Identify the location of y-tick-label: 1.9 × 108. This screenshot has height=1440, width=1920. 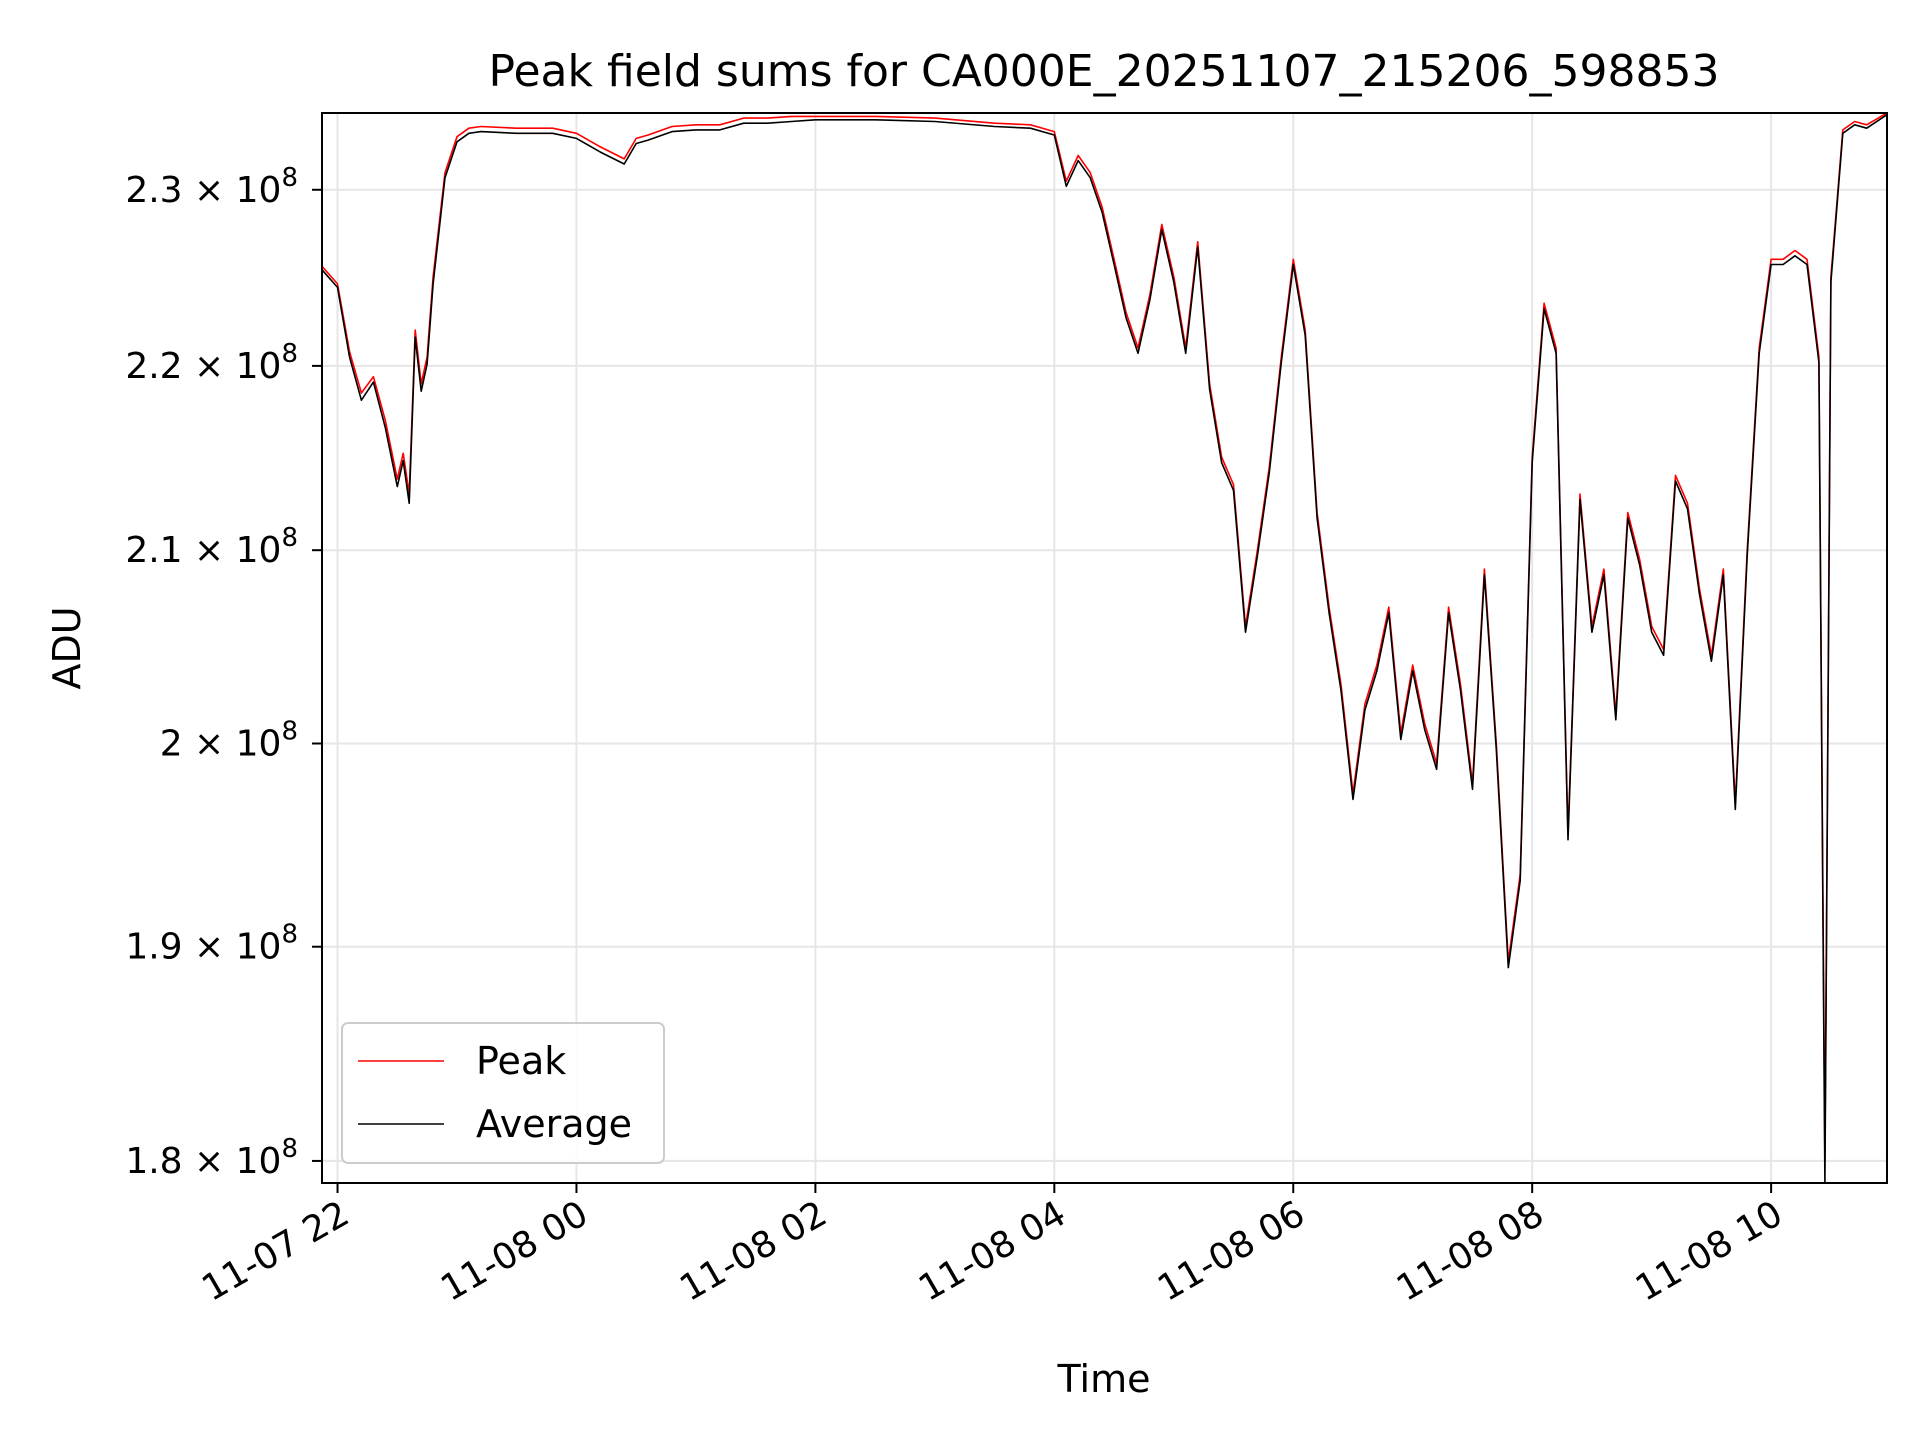
(211, 944).